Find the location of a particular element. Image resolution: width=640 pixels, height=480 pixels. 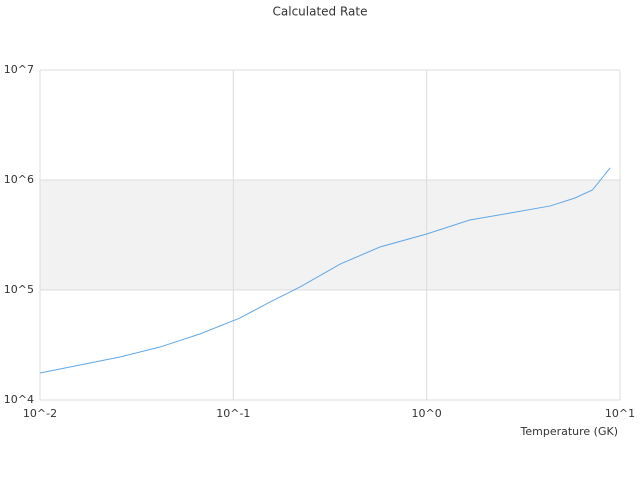

y-tick-label: 10^7 is located at coordinates (19, 69).